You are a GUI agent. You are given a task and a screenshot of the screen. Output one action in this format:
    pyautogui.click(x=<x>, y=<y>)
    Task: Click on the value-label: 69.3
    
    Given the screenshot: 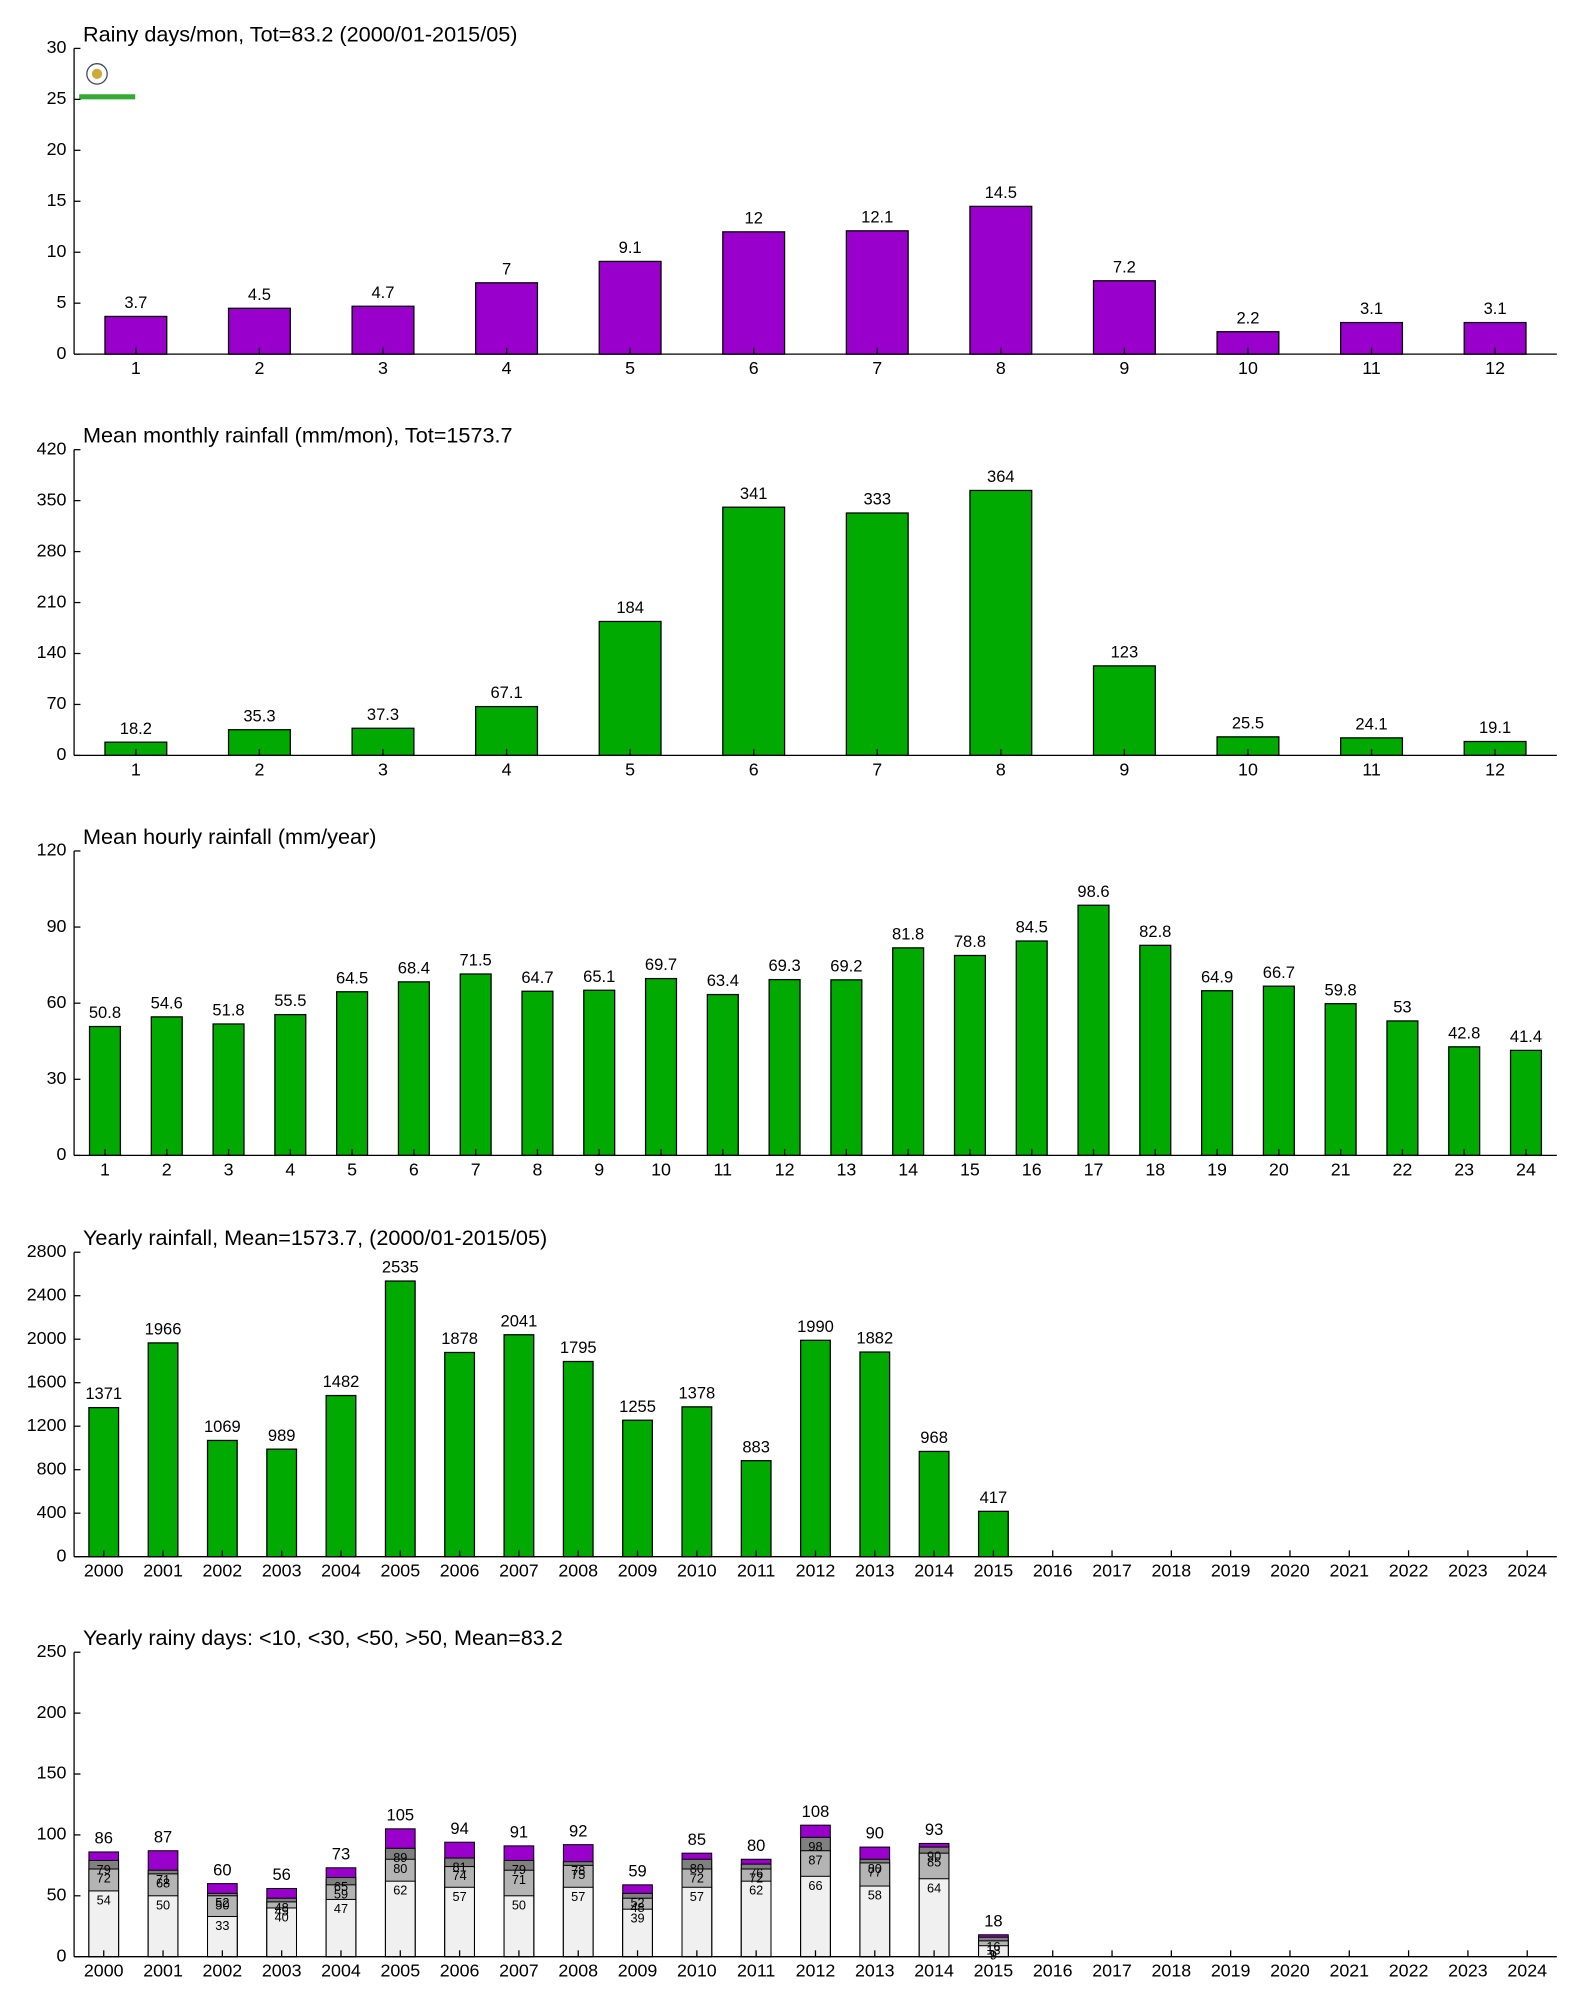 What is the action you would take?
    pyautogui.click(x=784, y=965)
    